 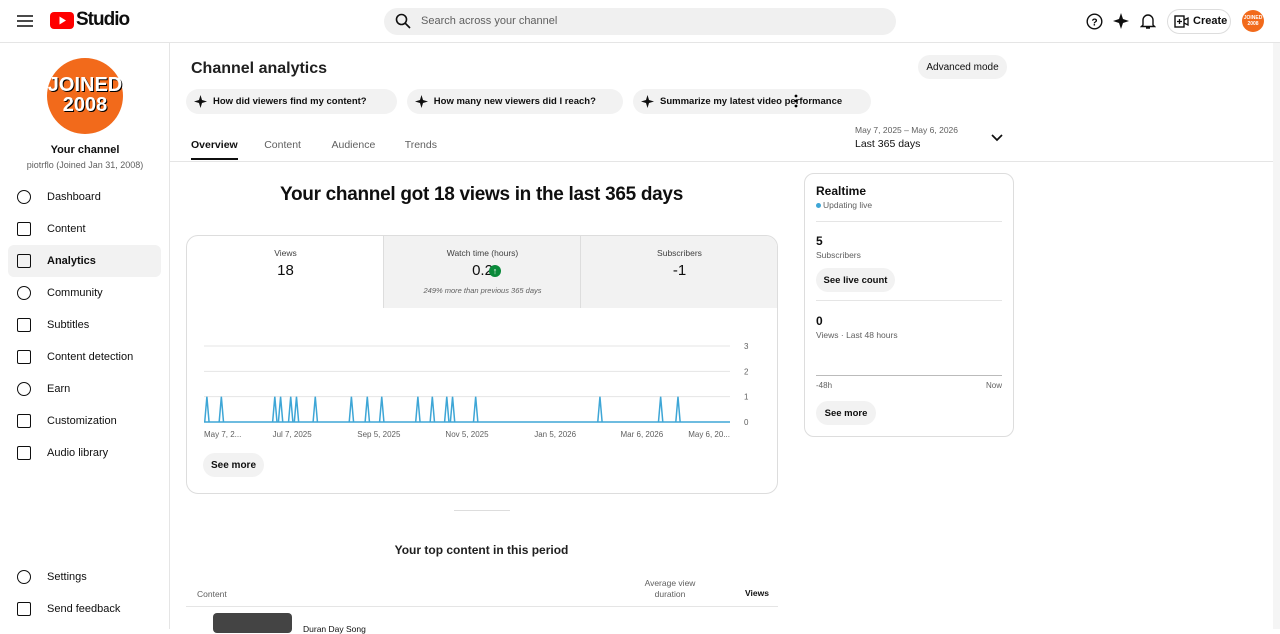 I want to click on nav-item: Customization, so click(x=82, y=421).